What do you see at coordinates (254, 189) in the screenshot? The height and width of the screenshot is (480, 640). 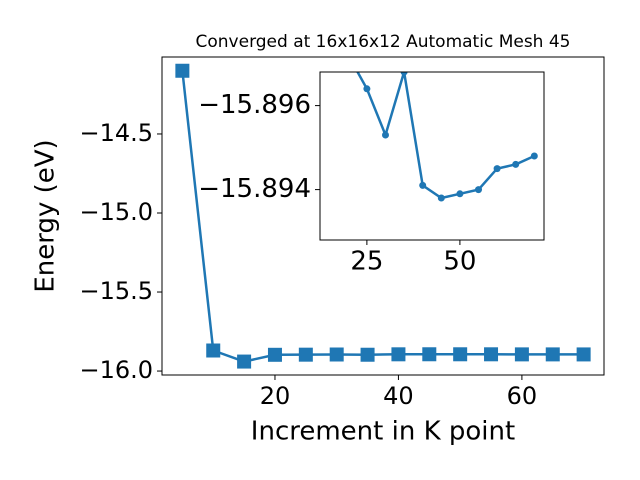 I see `y-tick-label: −15.894` at bounding box center [254, 189].